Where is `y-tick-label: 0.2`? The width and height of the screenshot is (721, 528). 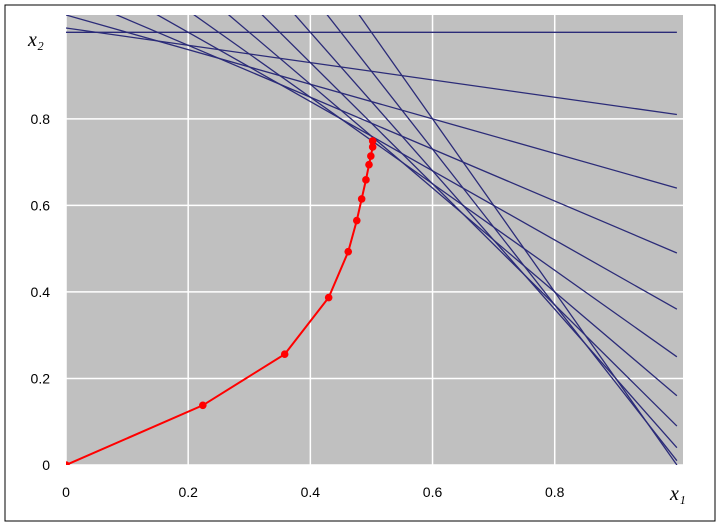 y-tick-label: 0.2 is located at coordinates (41, 378).